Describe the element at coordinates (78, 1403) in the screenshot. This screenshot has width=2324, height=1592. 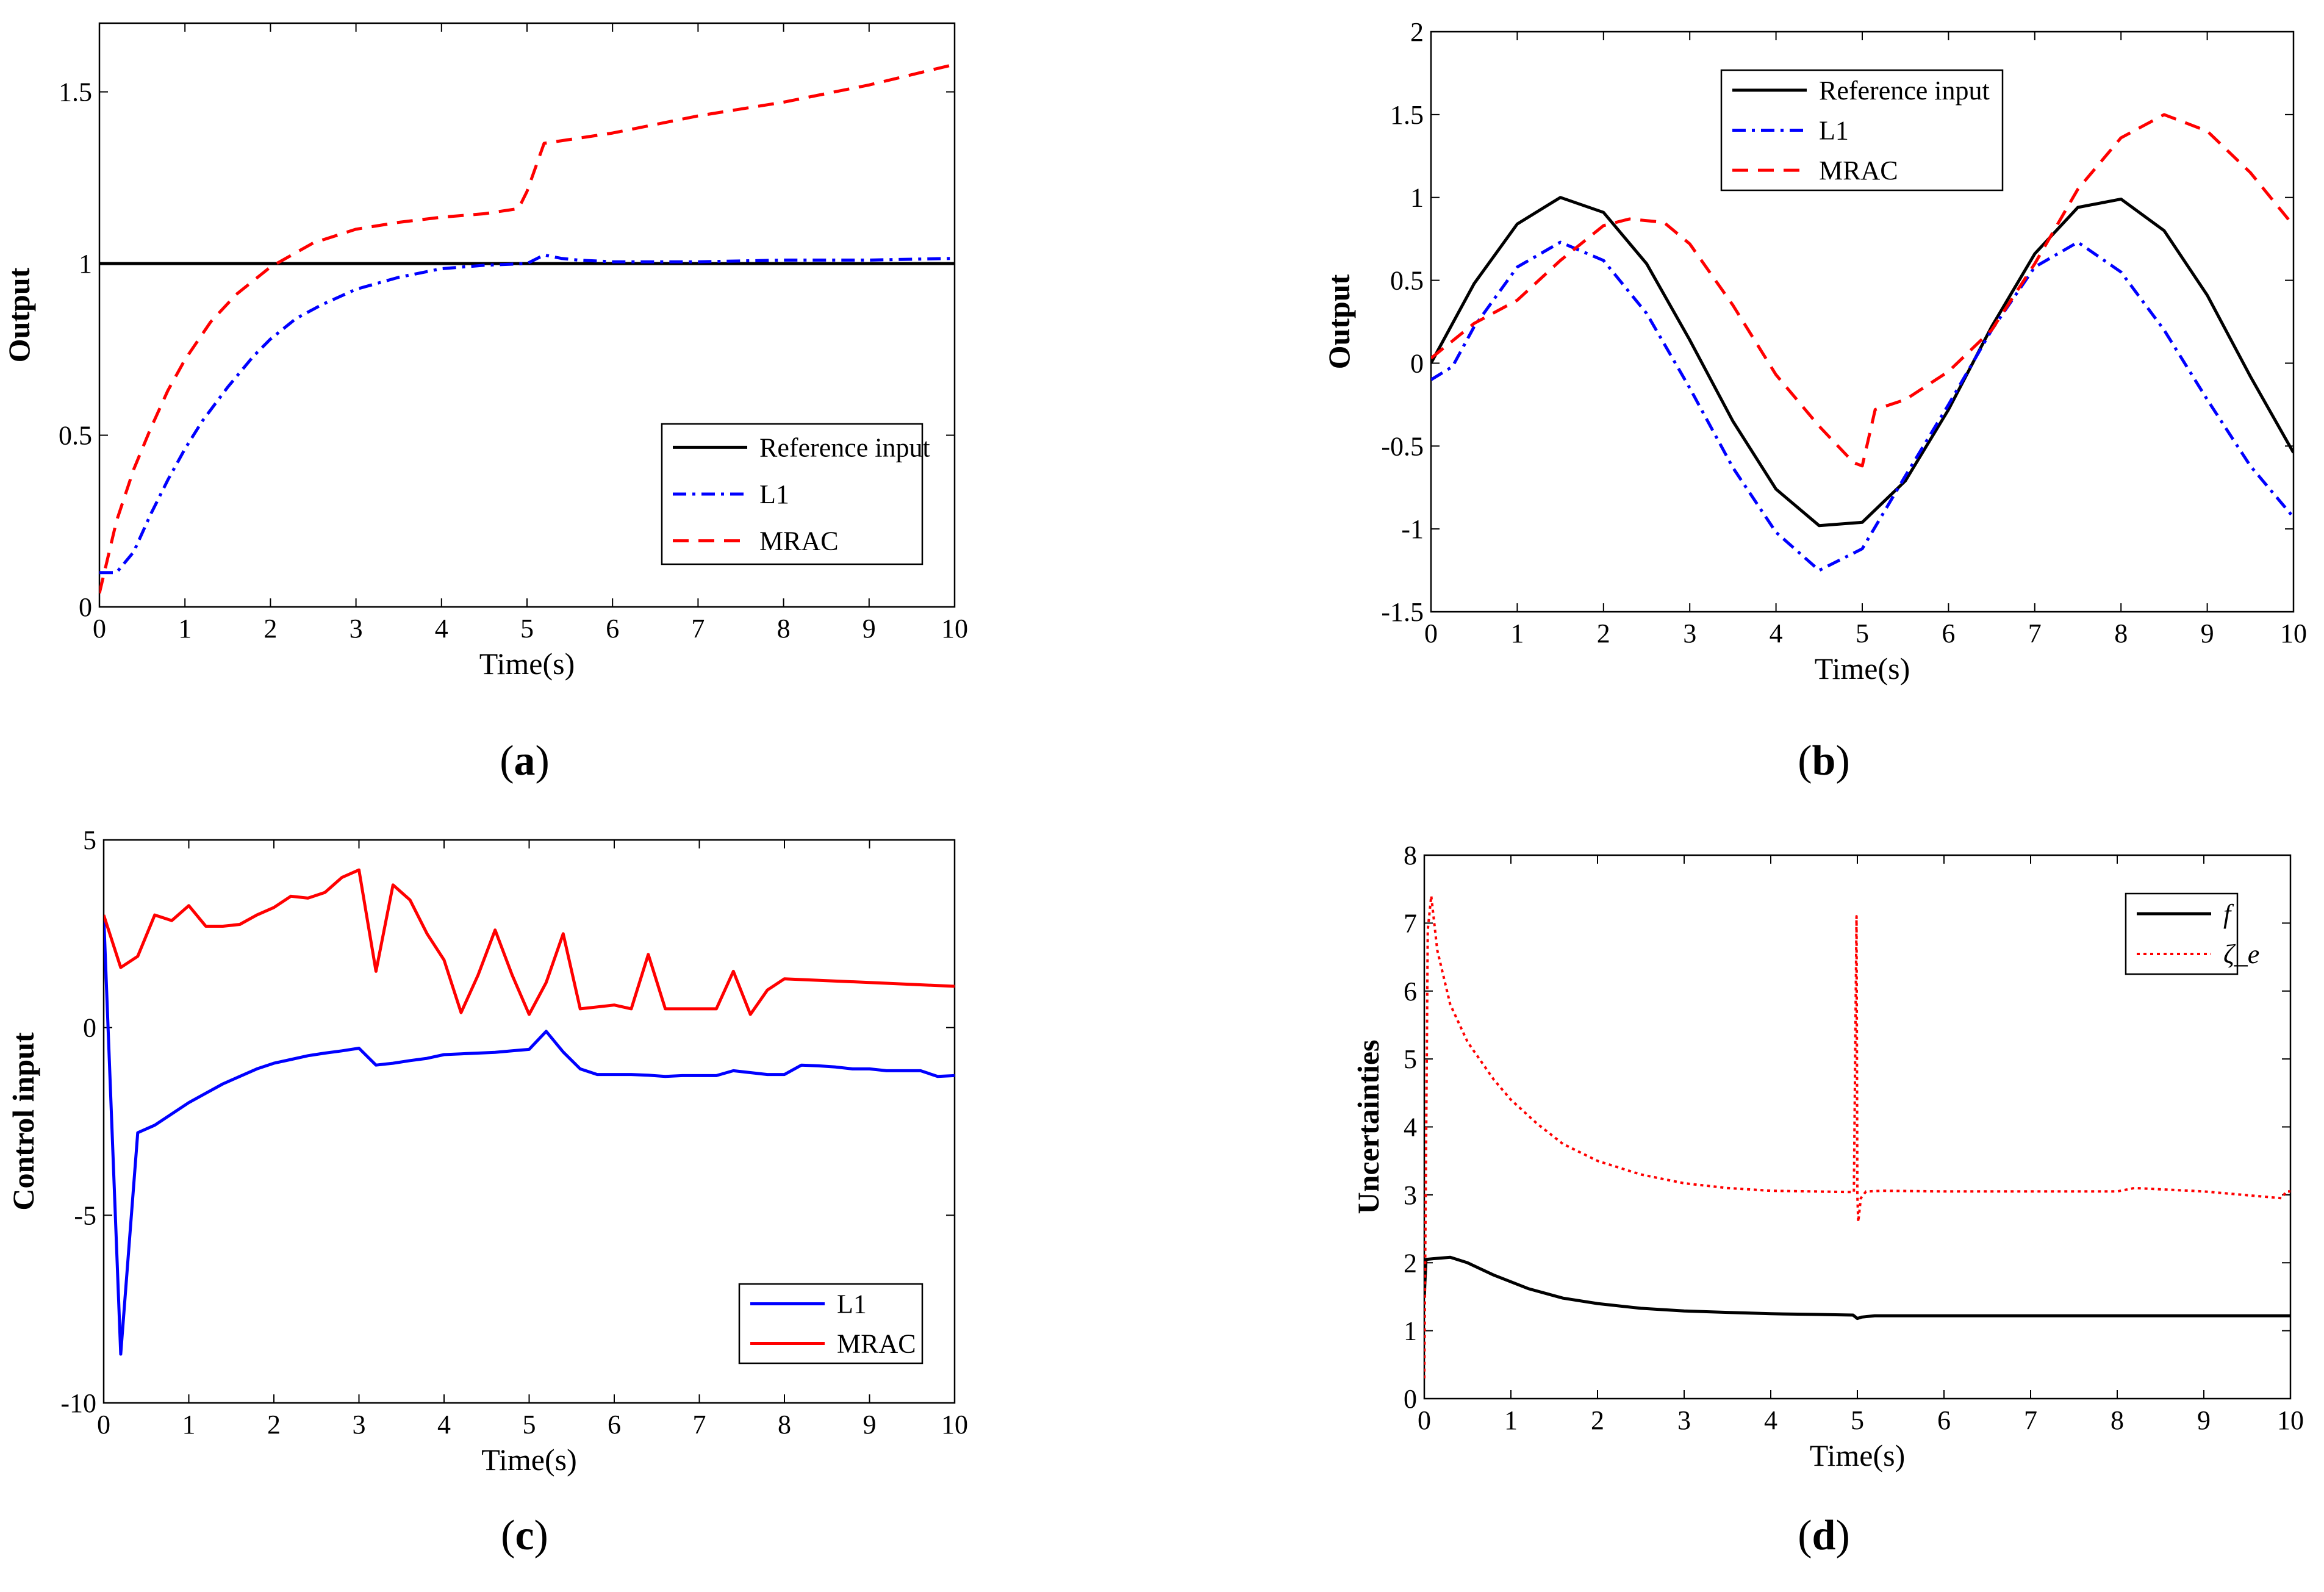
I see `y-tick-label: -10` at that location.